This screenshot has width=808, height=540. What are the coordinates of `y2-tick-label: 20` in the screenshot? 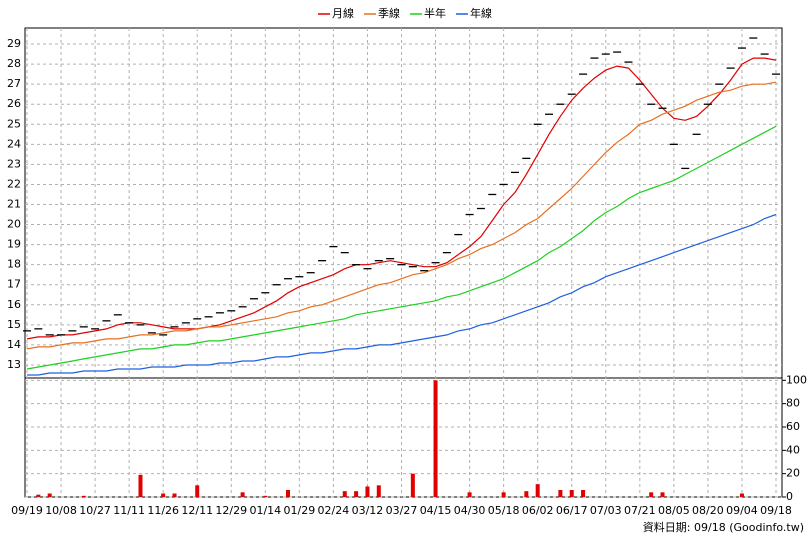 It's located at (793, 473).